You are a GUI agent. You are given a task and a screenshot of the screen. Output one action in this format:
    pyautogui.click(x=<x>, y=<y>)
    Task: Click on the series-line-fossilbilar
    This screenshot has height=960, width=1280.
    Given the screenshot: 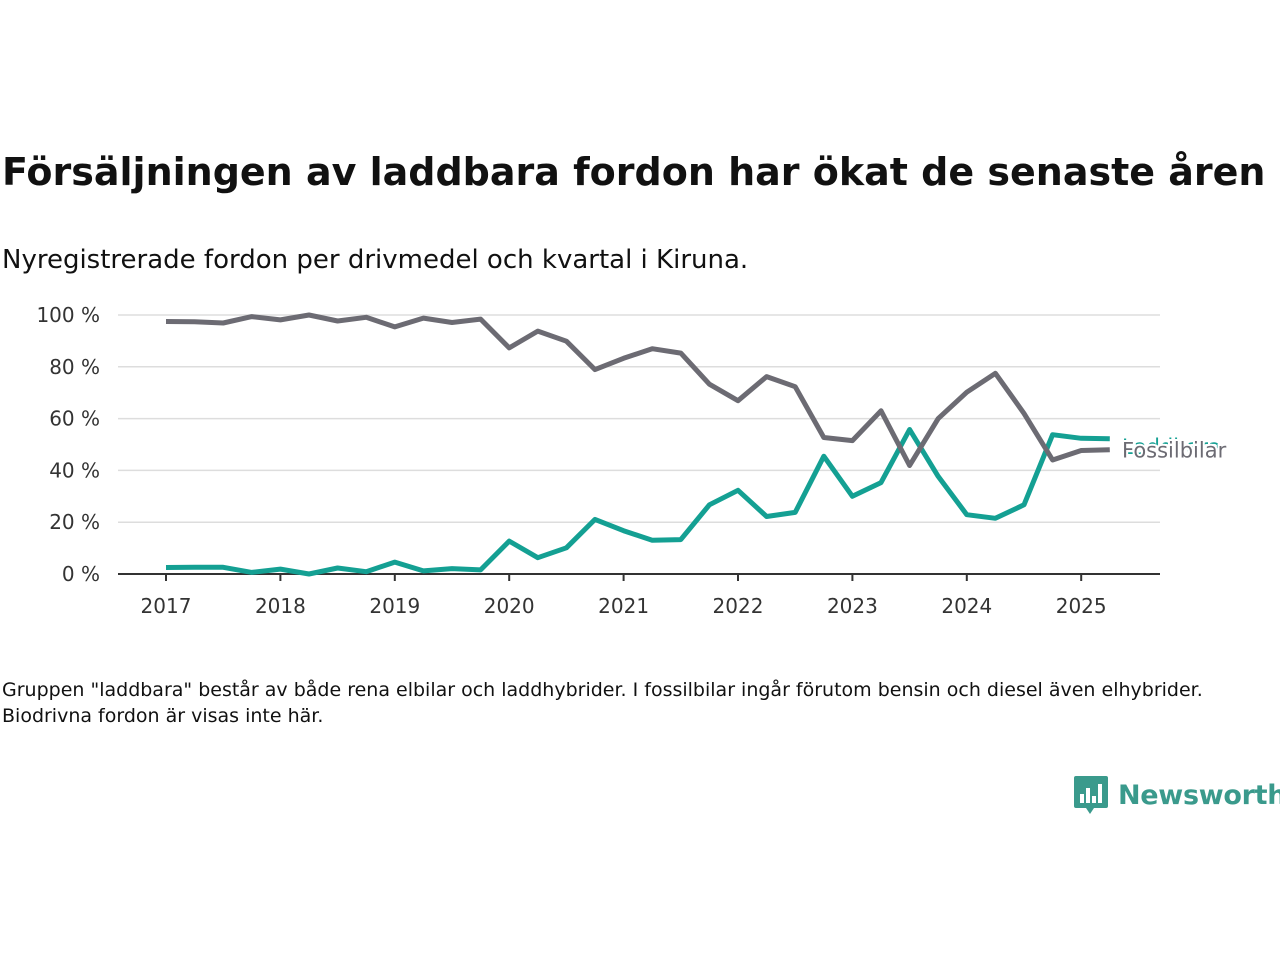 What is the action you would take?
    pyautogui.click(x=637, y=390)
    